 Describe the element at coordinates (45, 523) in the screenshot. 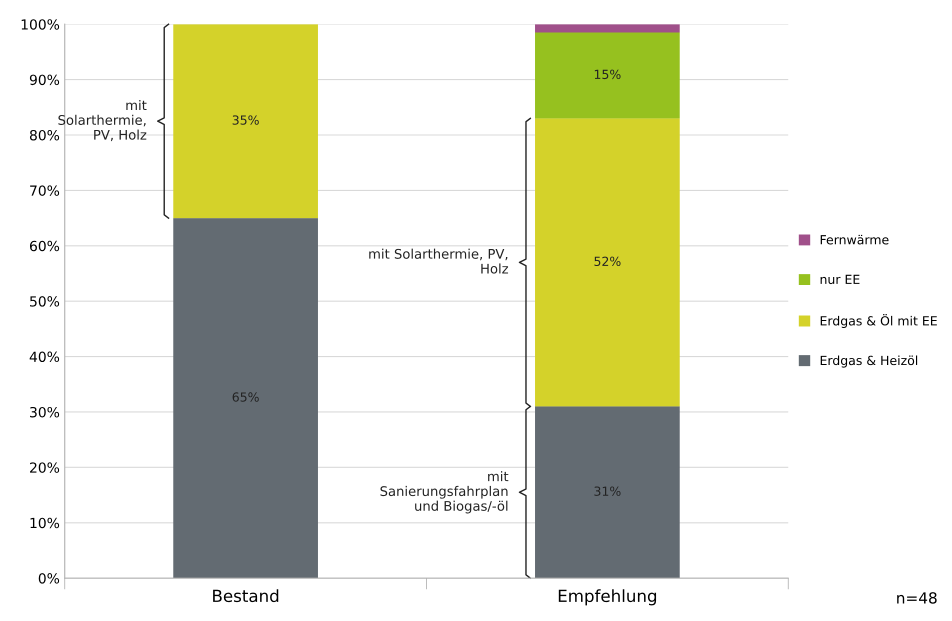

I see `y-tick-label: 10%` at that location.